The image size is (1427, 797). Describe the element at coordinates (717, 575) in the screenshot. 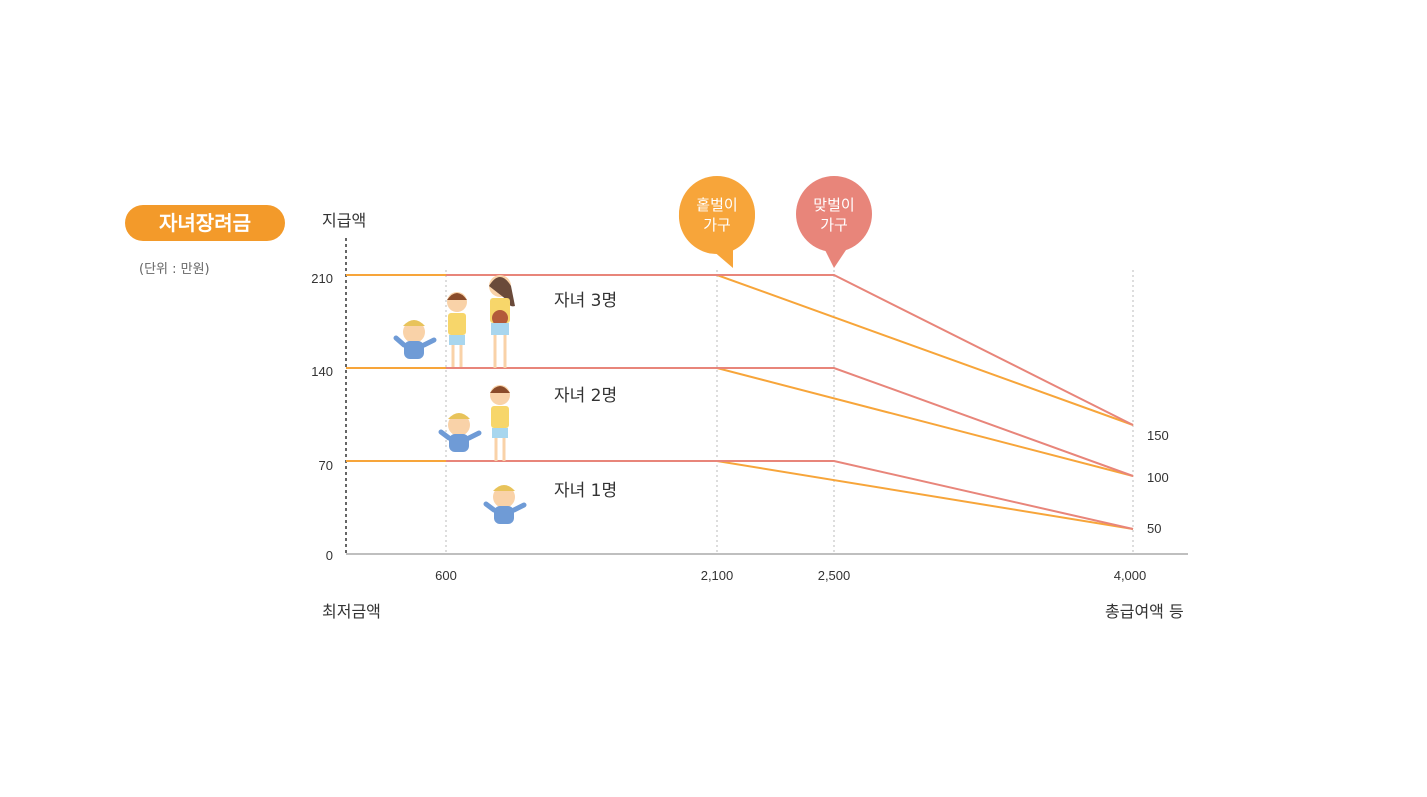

I see `x-tick-label: 2,100` at that location.